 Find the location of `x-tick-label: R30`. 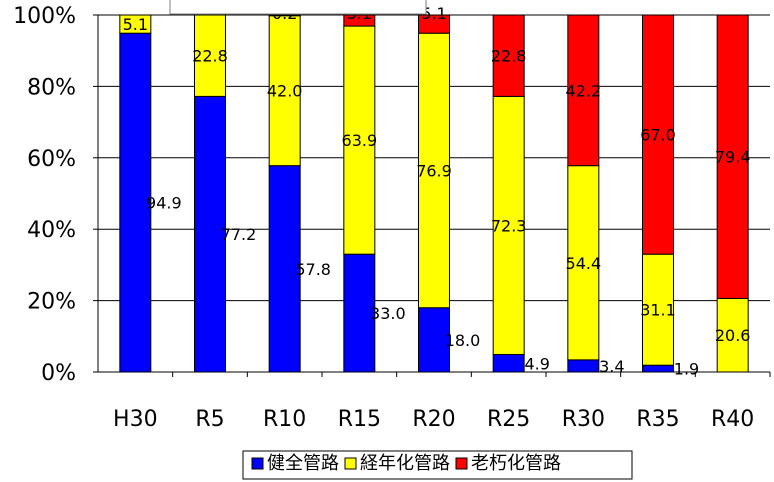

x-tick-label: R30 is located at coordinates (583, 419).